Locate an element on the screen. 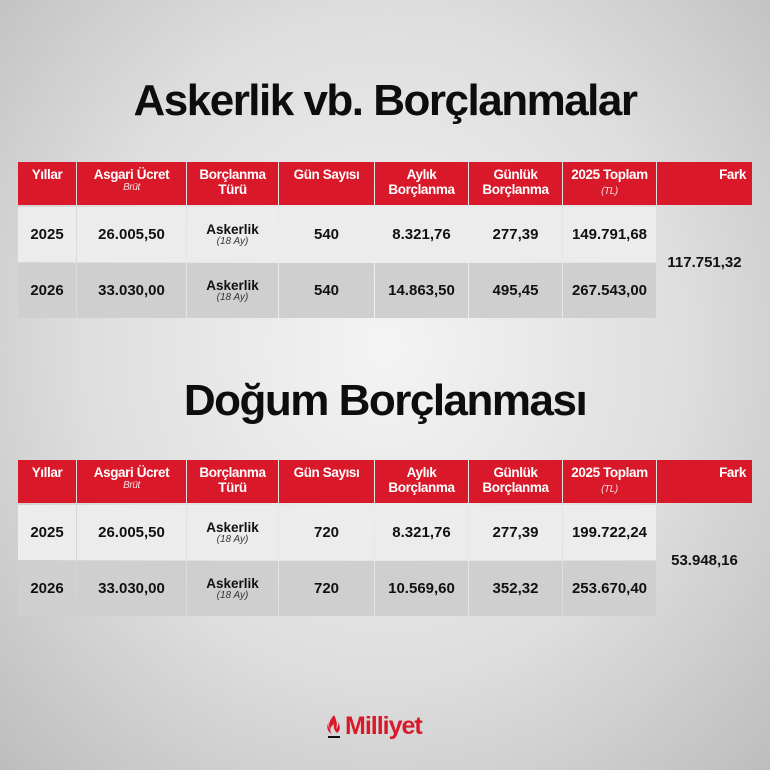 This screenshot has width=770, height=770. cell-value: 495,45 is located at coordinates (515, 290).